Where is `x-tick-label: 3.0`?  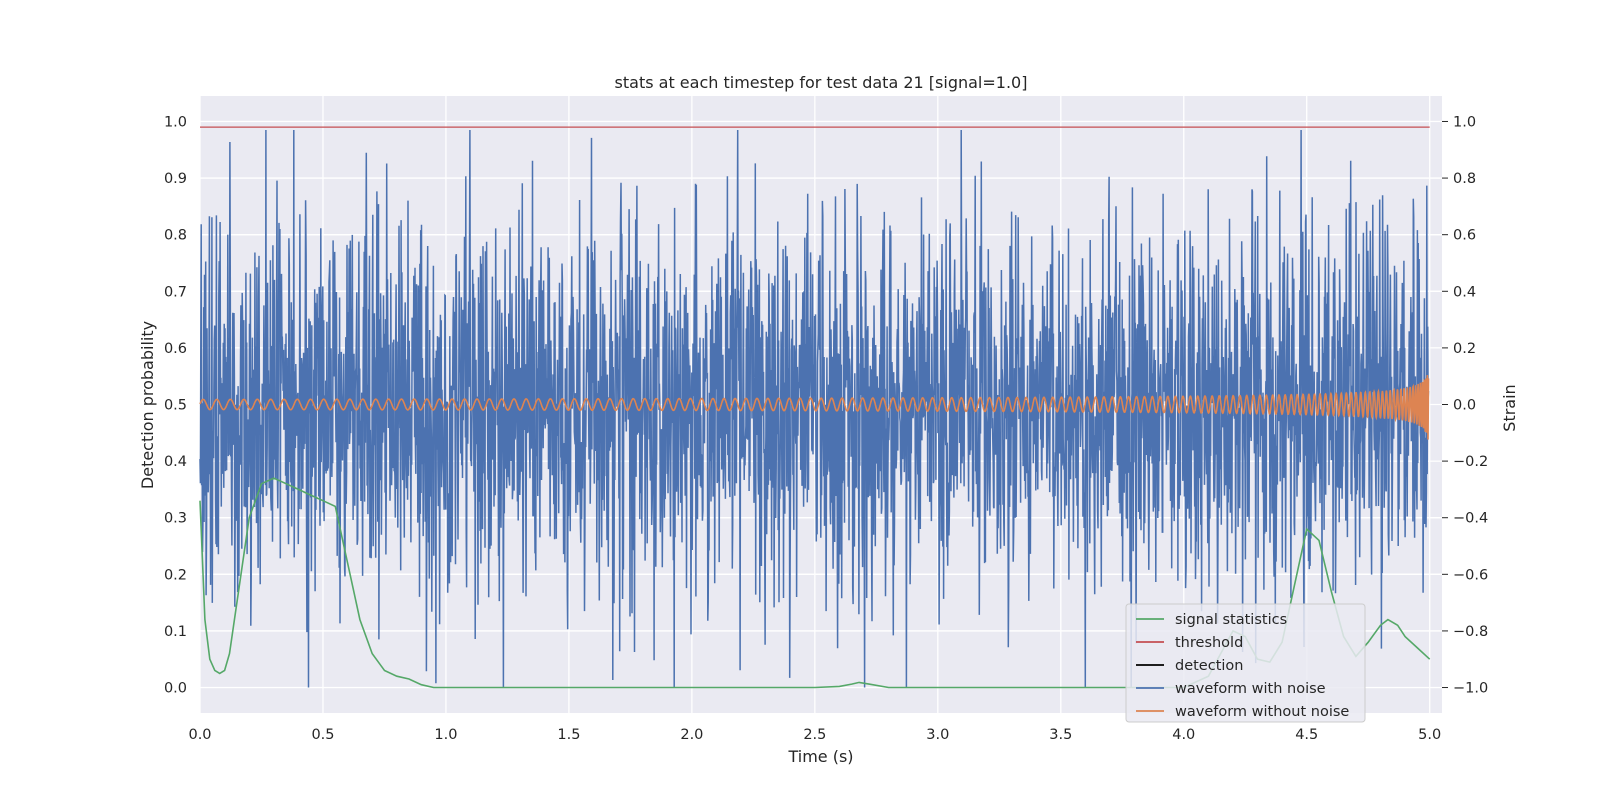 x-tick-label: 3.0 is located at coordinates (937, 735).